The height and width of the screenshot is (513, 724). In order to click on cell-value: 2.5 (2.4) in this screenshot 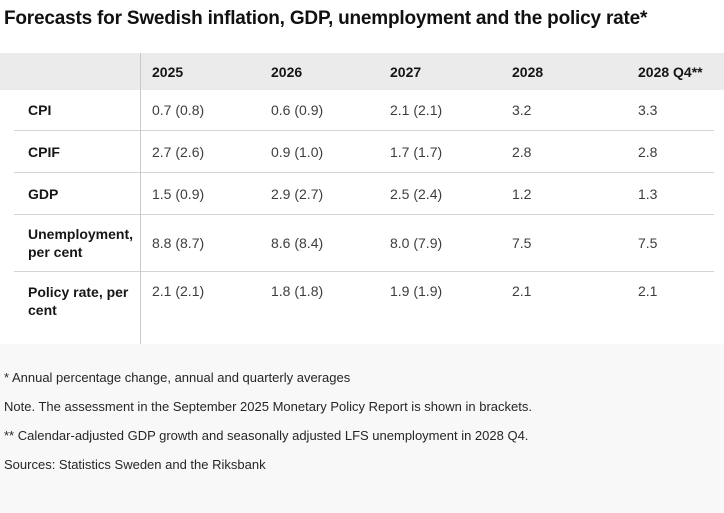, I will do `click(416, 193)`.